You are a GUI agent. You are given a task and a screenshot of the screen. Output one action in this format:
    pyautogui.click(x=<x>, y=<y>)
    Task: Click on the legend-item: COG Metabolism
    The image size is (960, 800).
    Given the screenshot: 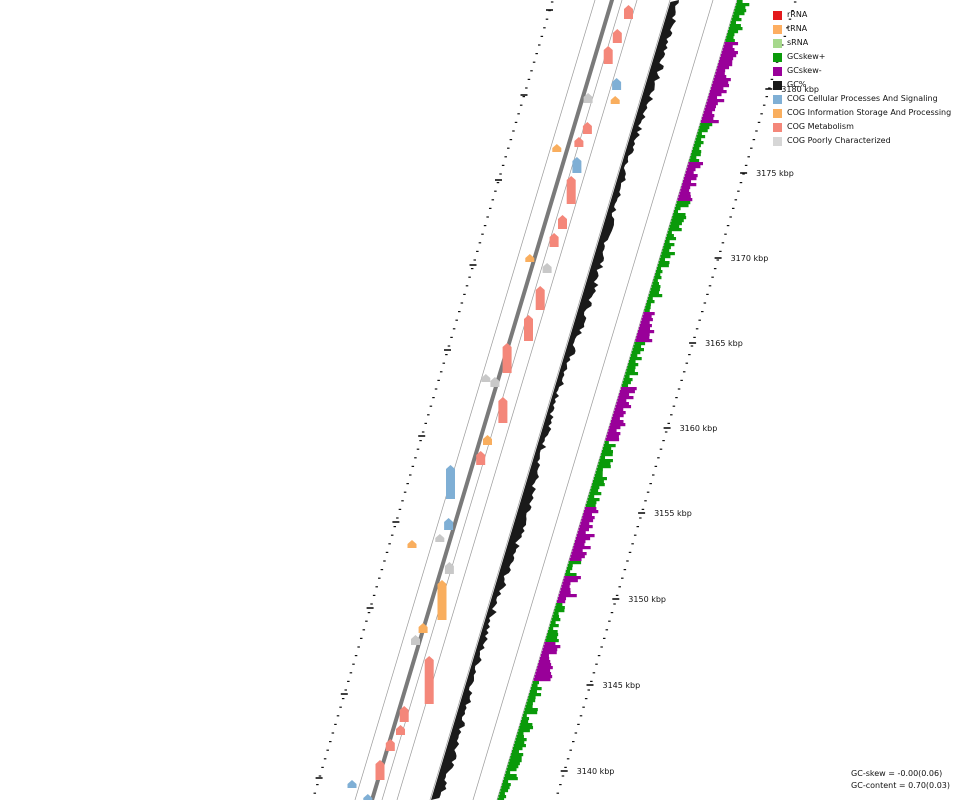 What is the action you would take?
    pyautogui.click(x=862, y=127)
    